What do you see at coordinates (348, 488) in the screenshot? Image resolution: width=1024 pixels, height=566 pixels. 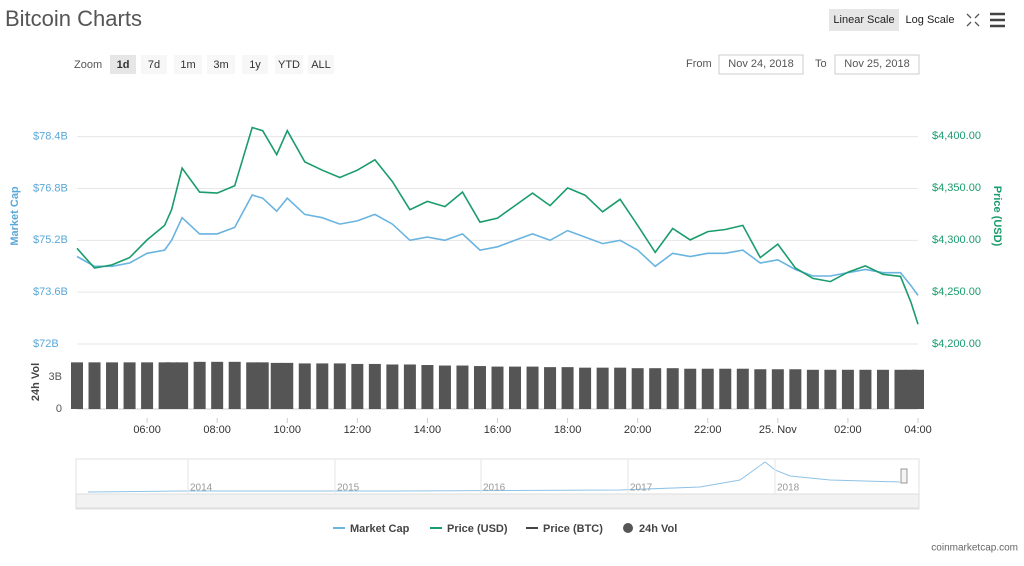 I see `navigator-label: 2015` at bounding box center [348, 488].